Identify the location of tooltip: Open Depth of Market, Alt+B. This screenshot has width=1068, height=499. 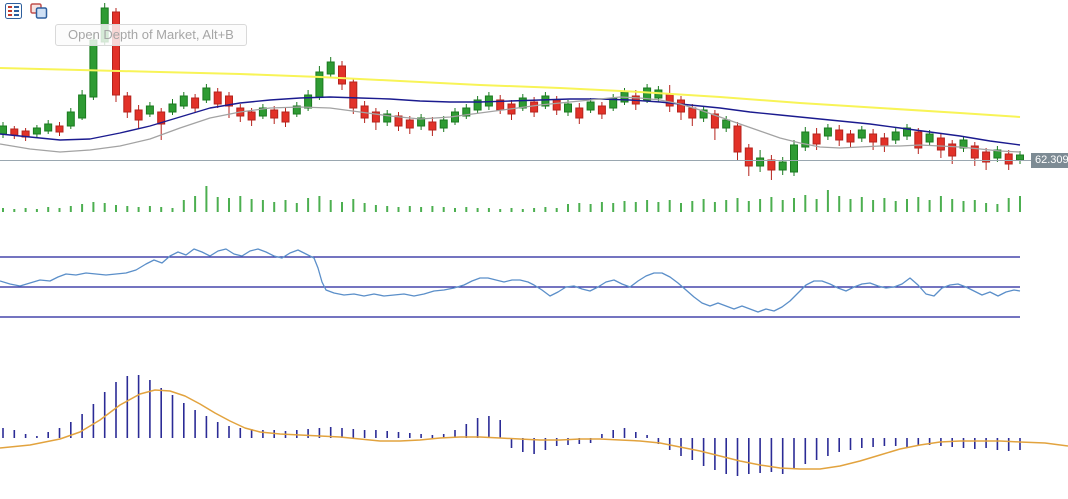
(151, 35).